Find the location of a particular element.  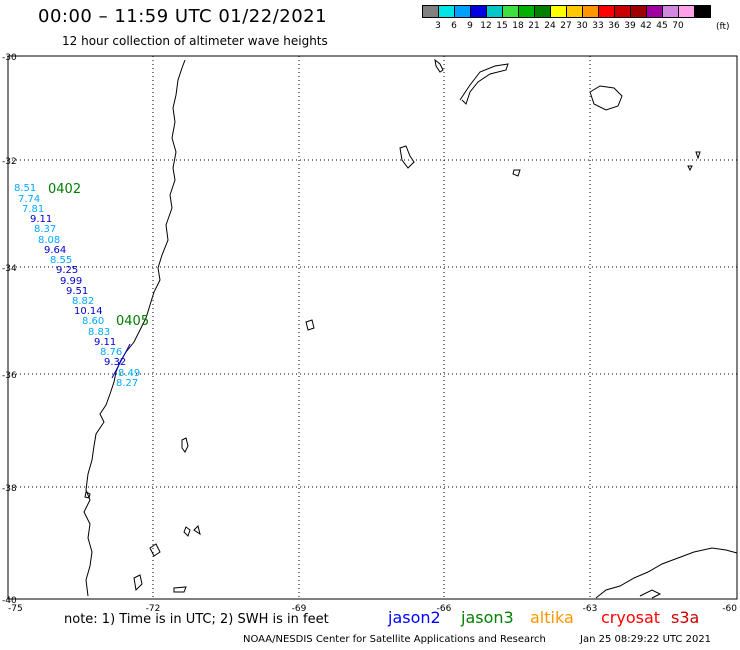

pass-label: 0402 is located at coordinates (64, 189).